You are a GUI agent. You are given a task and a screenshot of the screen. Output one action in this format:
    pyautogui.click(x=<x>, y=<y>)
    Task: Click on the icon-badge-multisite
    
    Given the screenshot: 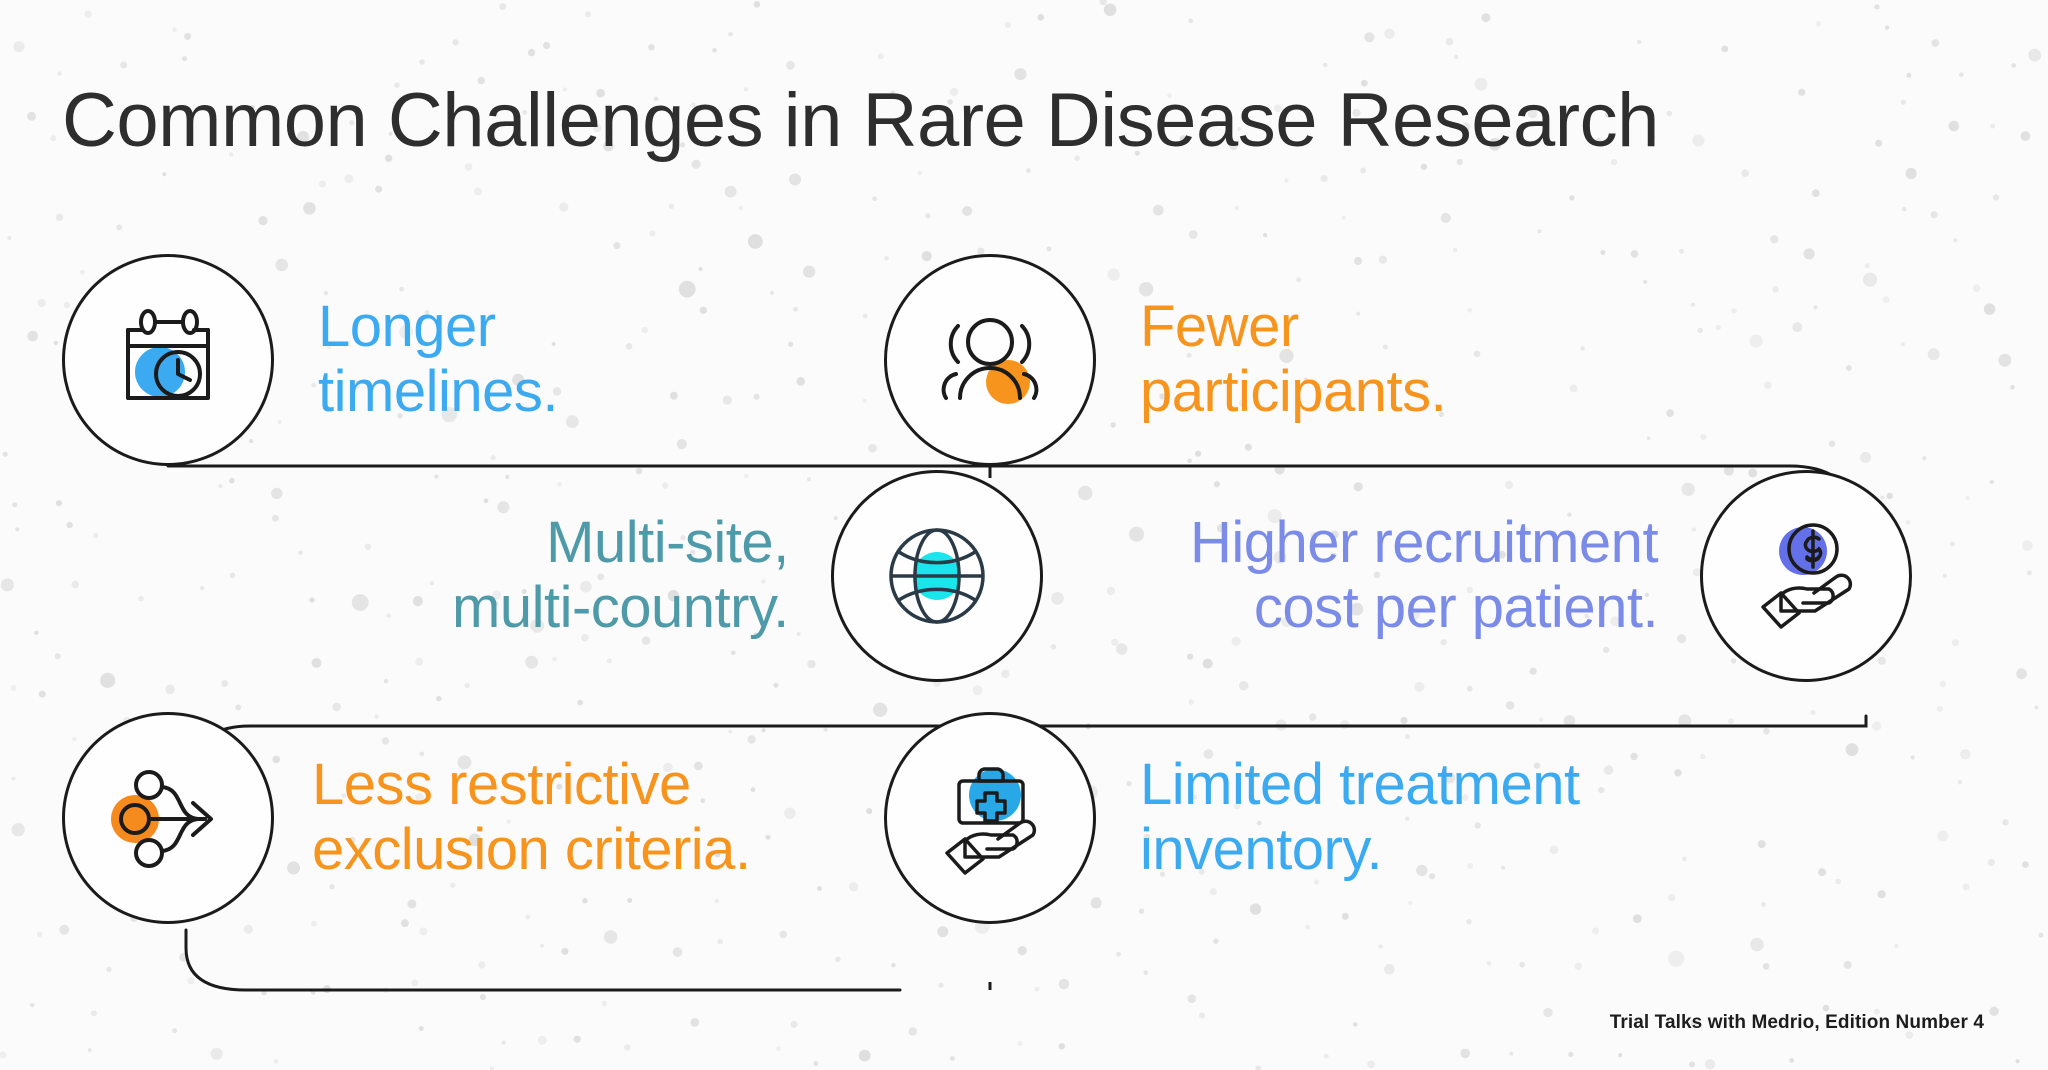 What is the action you would take?
    pyautogui.click(x=936, y=576)
    